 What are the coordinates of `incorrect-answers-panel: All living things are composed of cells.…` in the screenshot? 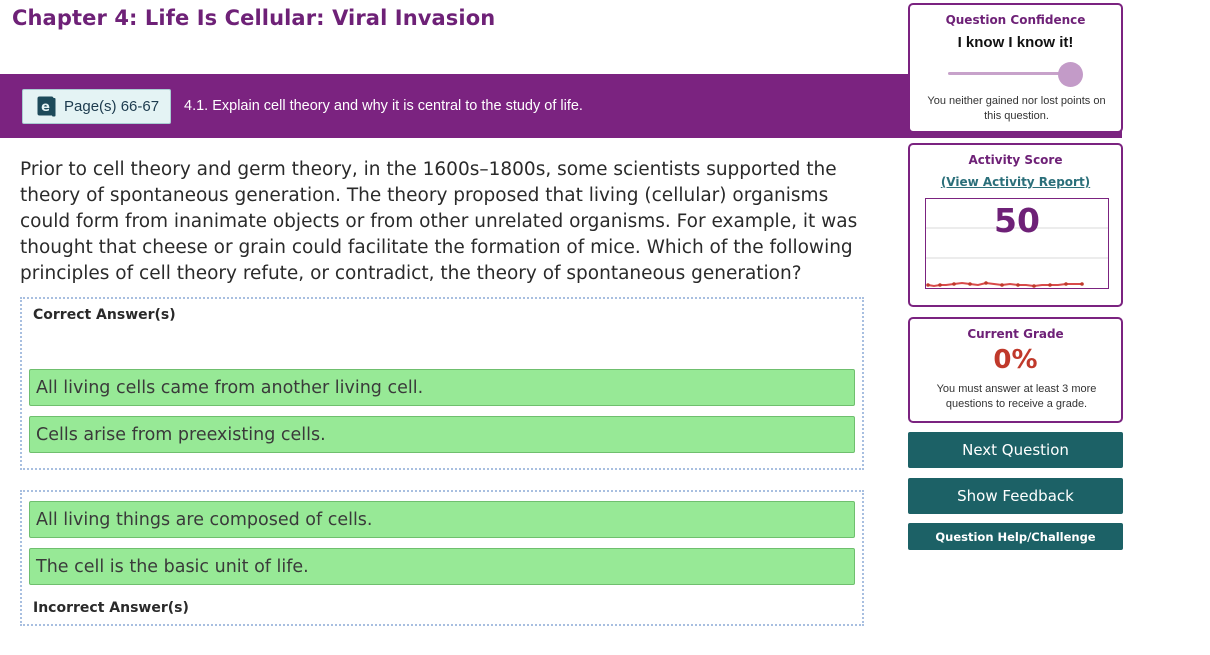 It's located at (442, 558).